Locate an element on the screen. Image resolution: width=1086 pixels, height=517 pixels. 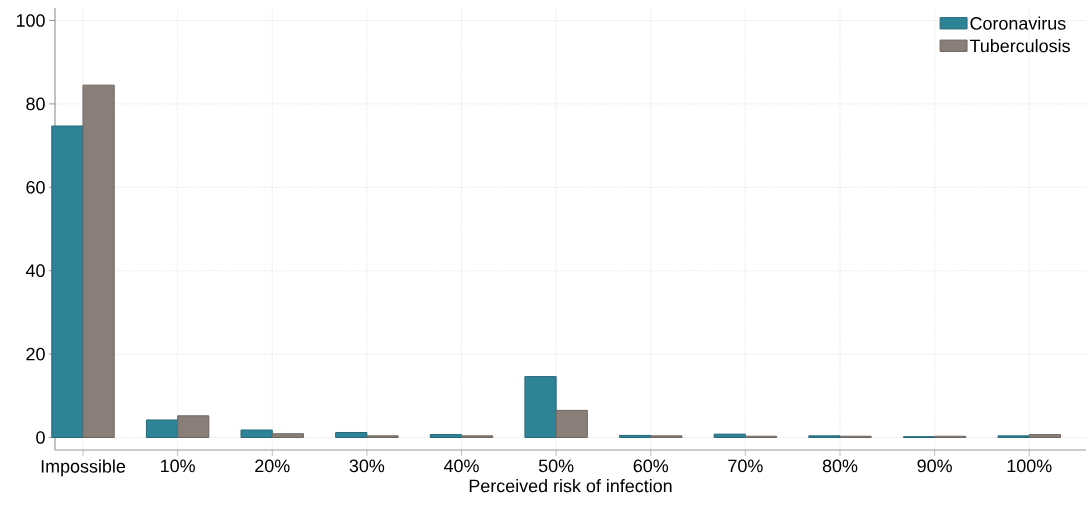
x-tick-label: 20% is located at coordinates (272, 466).